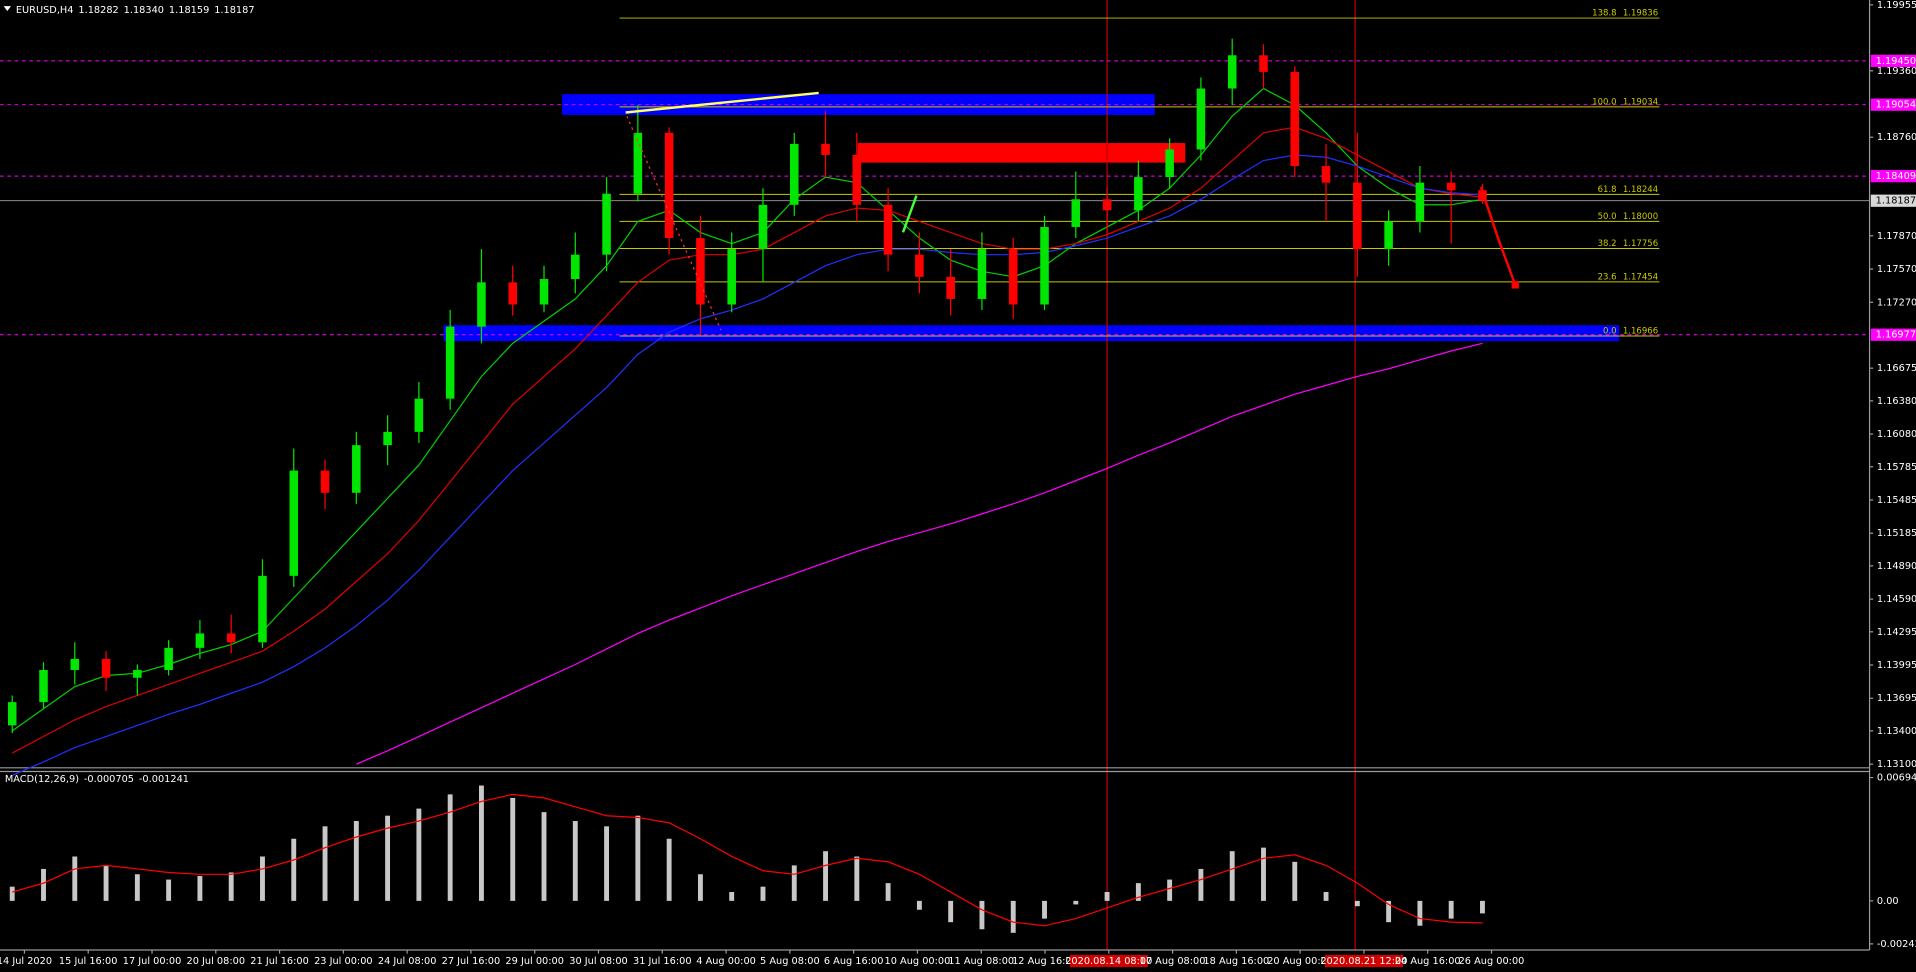 The image size is (1916, 972). I want to click on x-tick-label: 17 Jul 00:00, so click(152, 961).